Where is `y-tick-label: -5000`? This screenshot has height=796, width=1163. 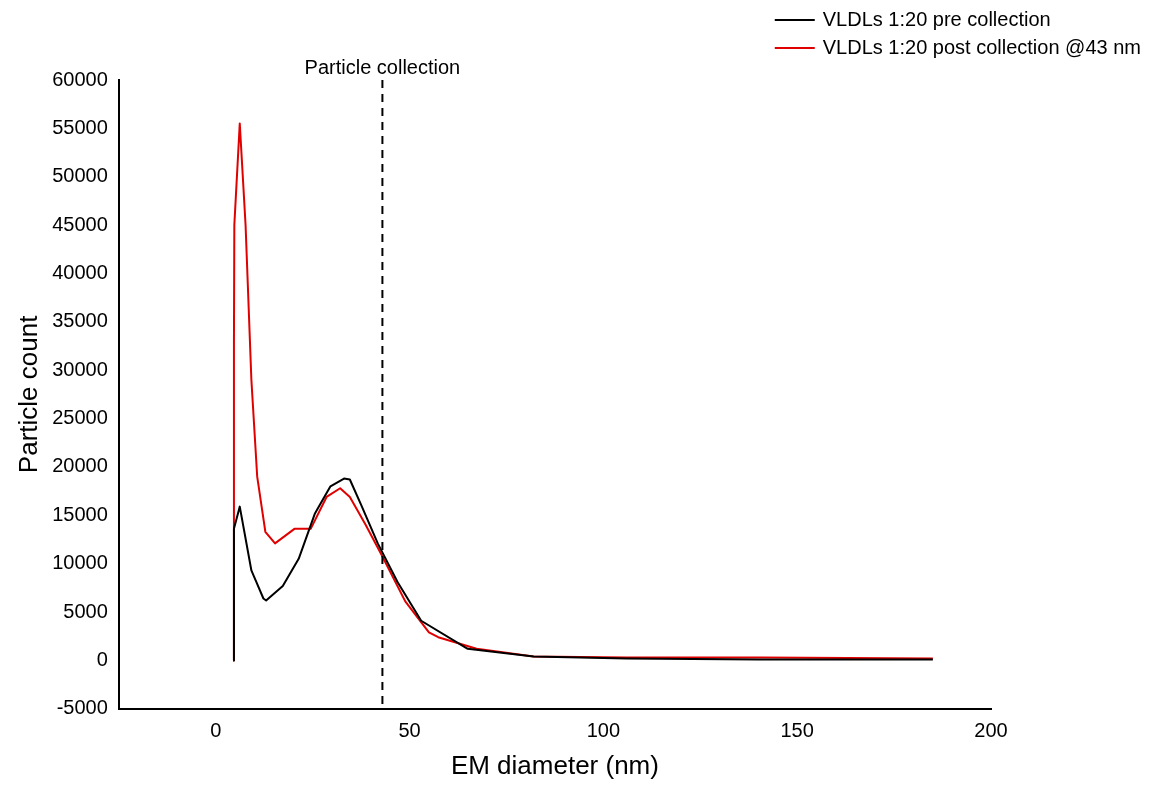
y-tick-label: -5000 is located at coordinates (82, 707).